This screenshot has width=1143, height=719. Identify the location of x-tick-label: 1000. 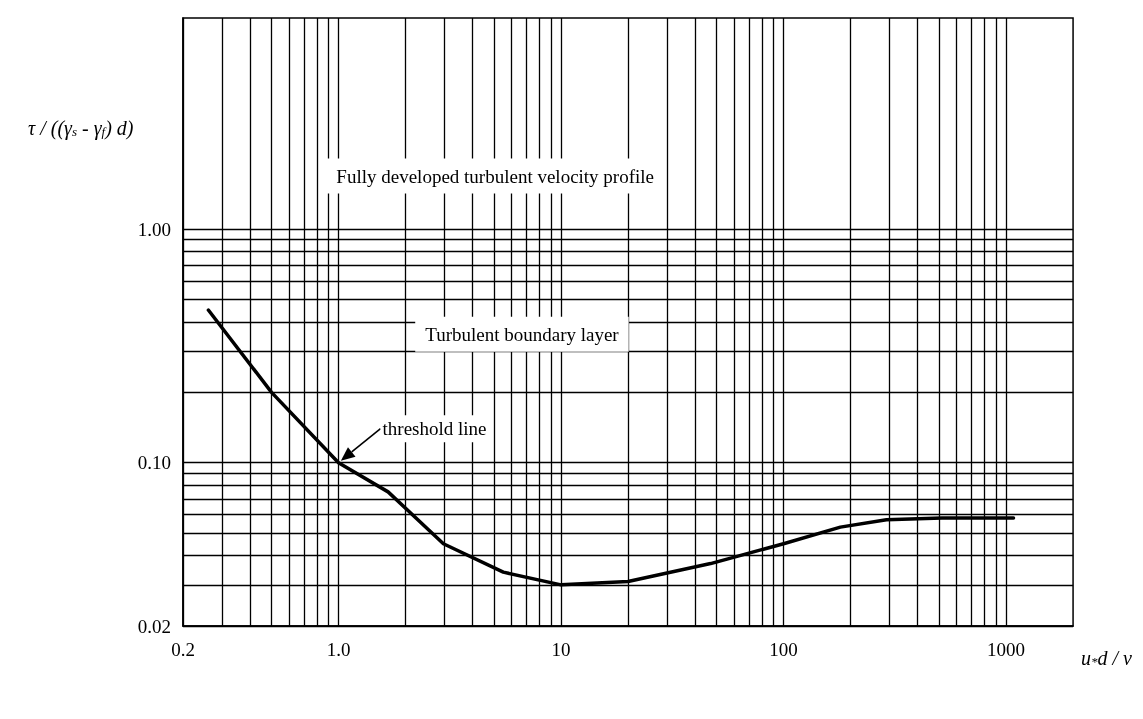
(1006, 649).